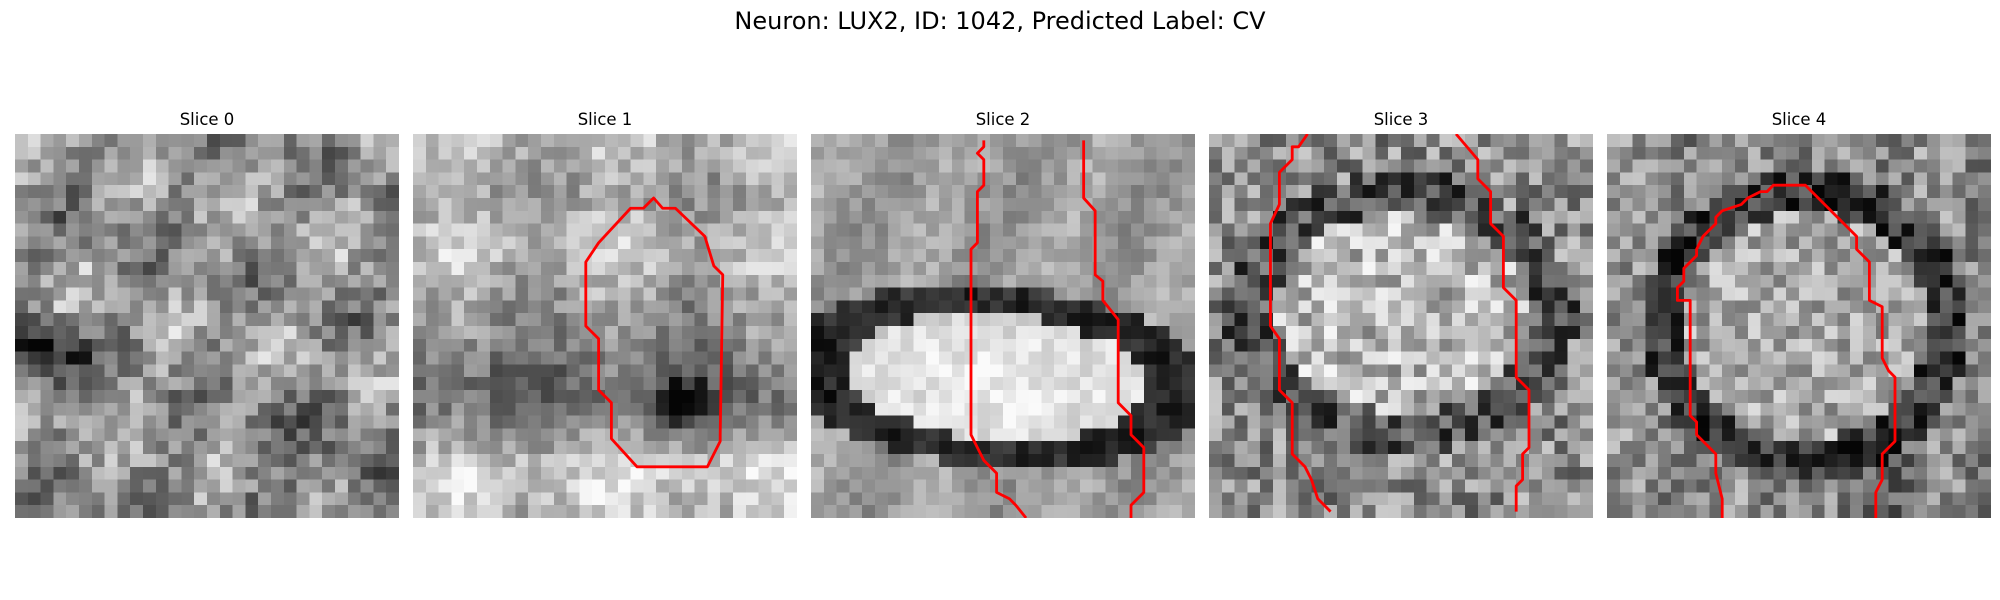 The width and height of the screenshot is (2000, 600). I want to click on panel-slice-2: Slice 2, so click(1003, 313).